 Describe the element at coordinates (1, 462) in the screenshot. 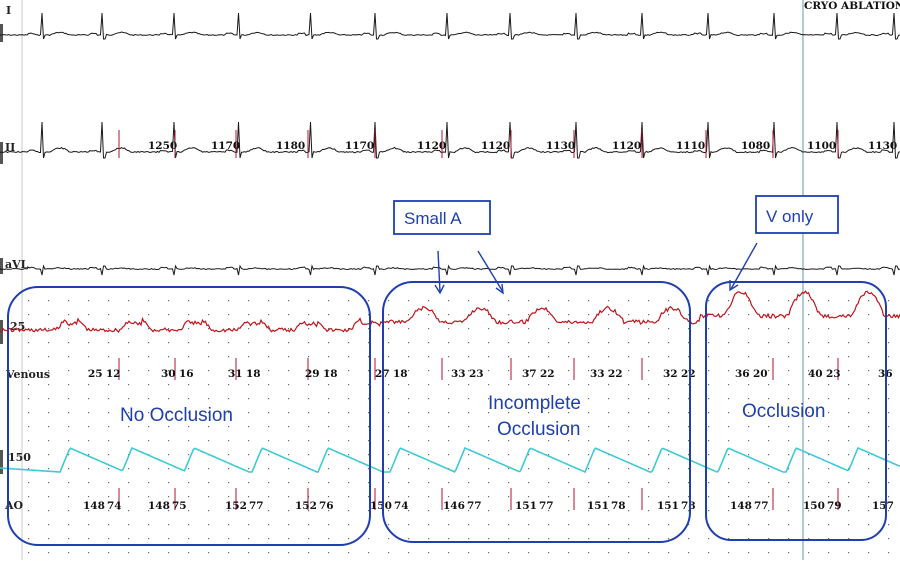

I see `ao-bar` at that location.